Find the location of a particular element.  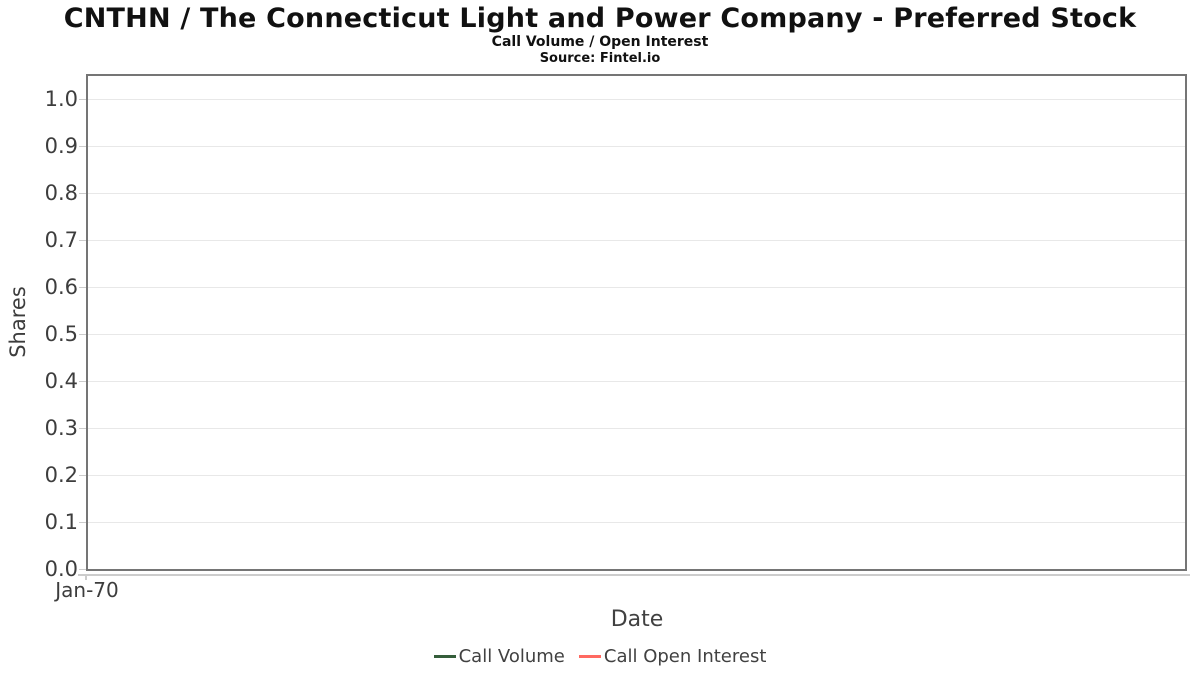

x-tick-label: Jan-70 is located at coordinates (87, 590).